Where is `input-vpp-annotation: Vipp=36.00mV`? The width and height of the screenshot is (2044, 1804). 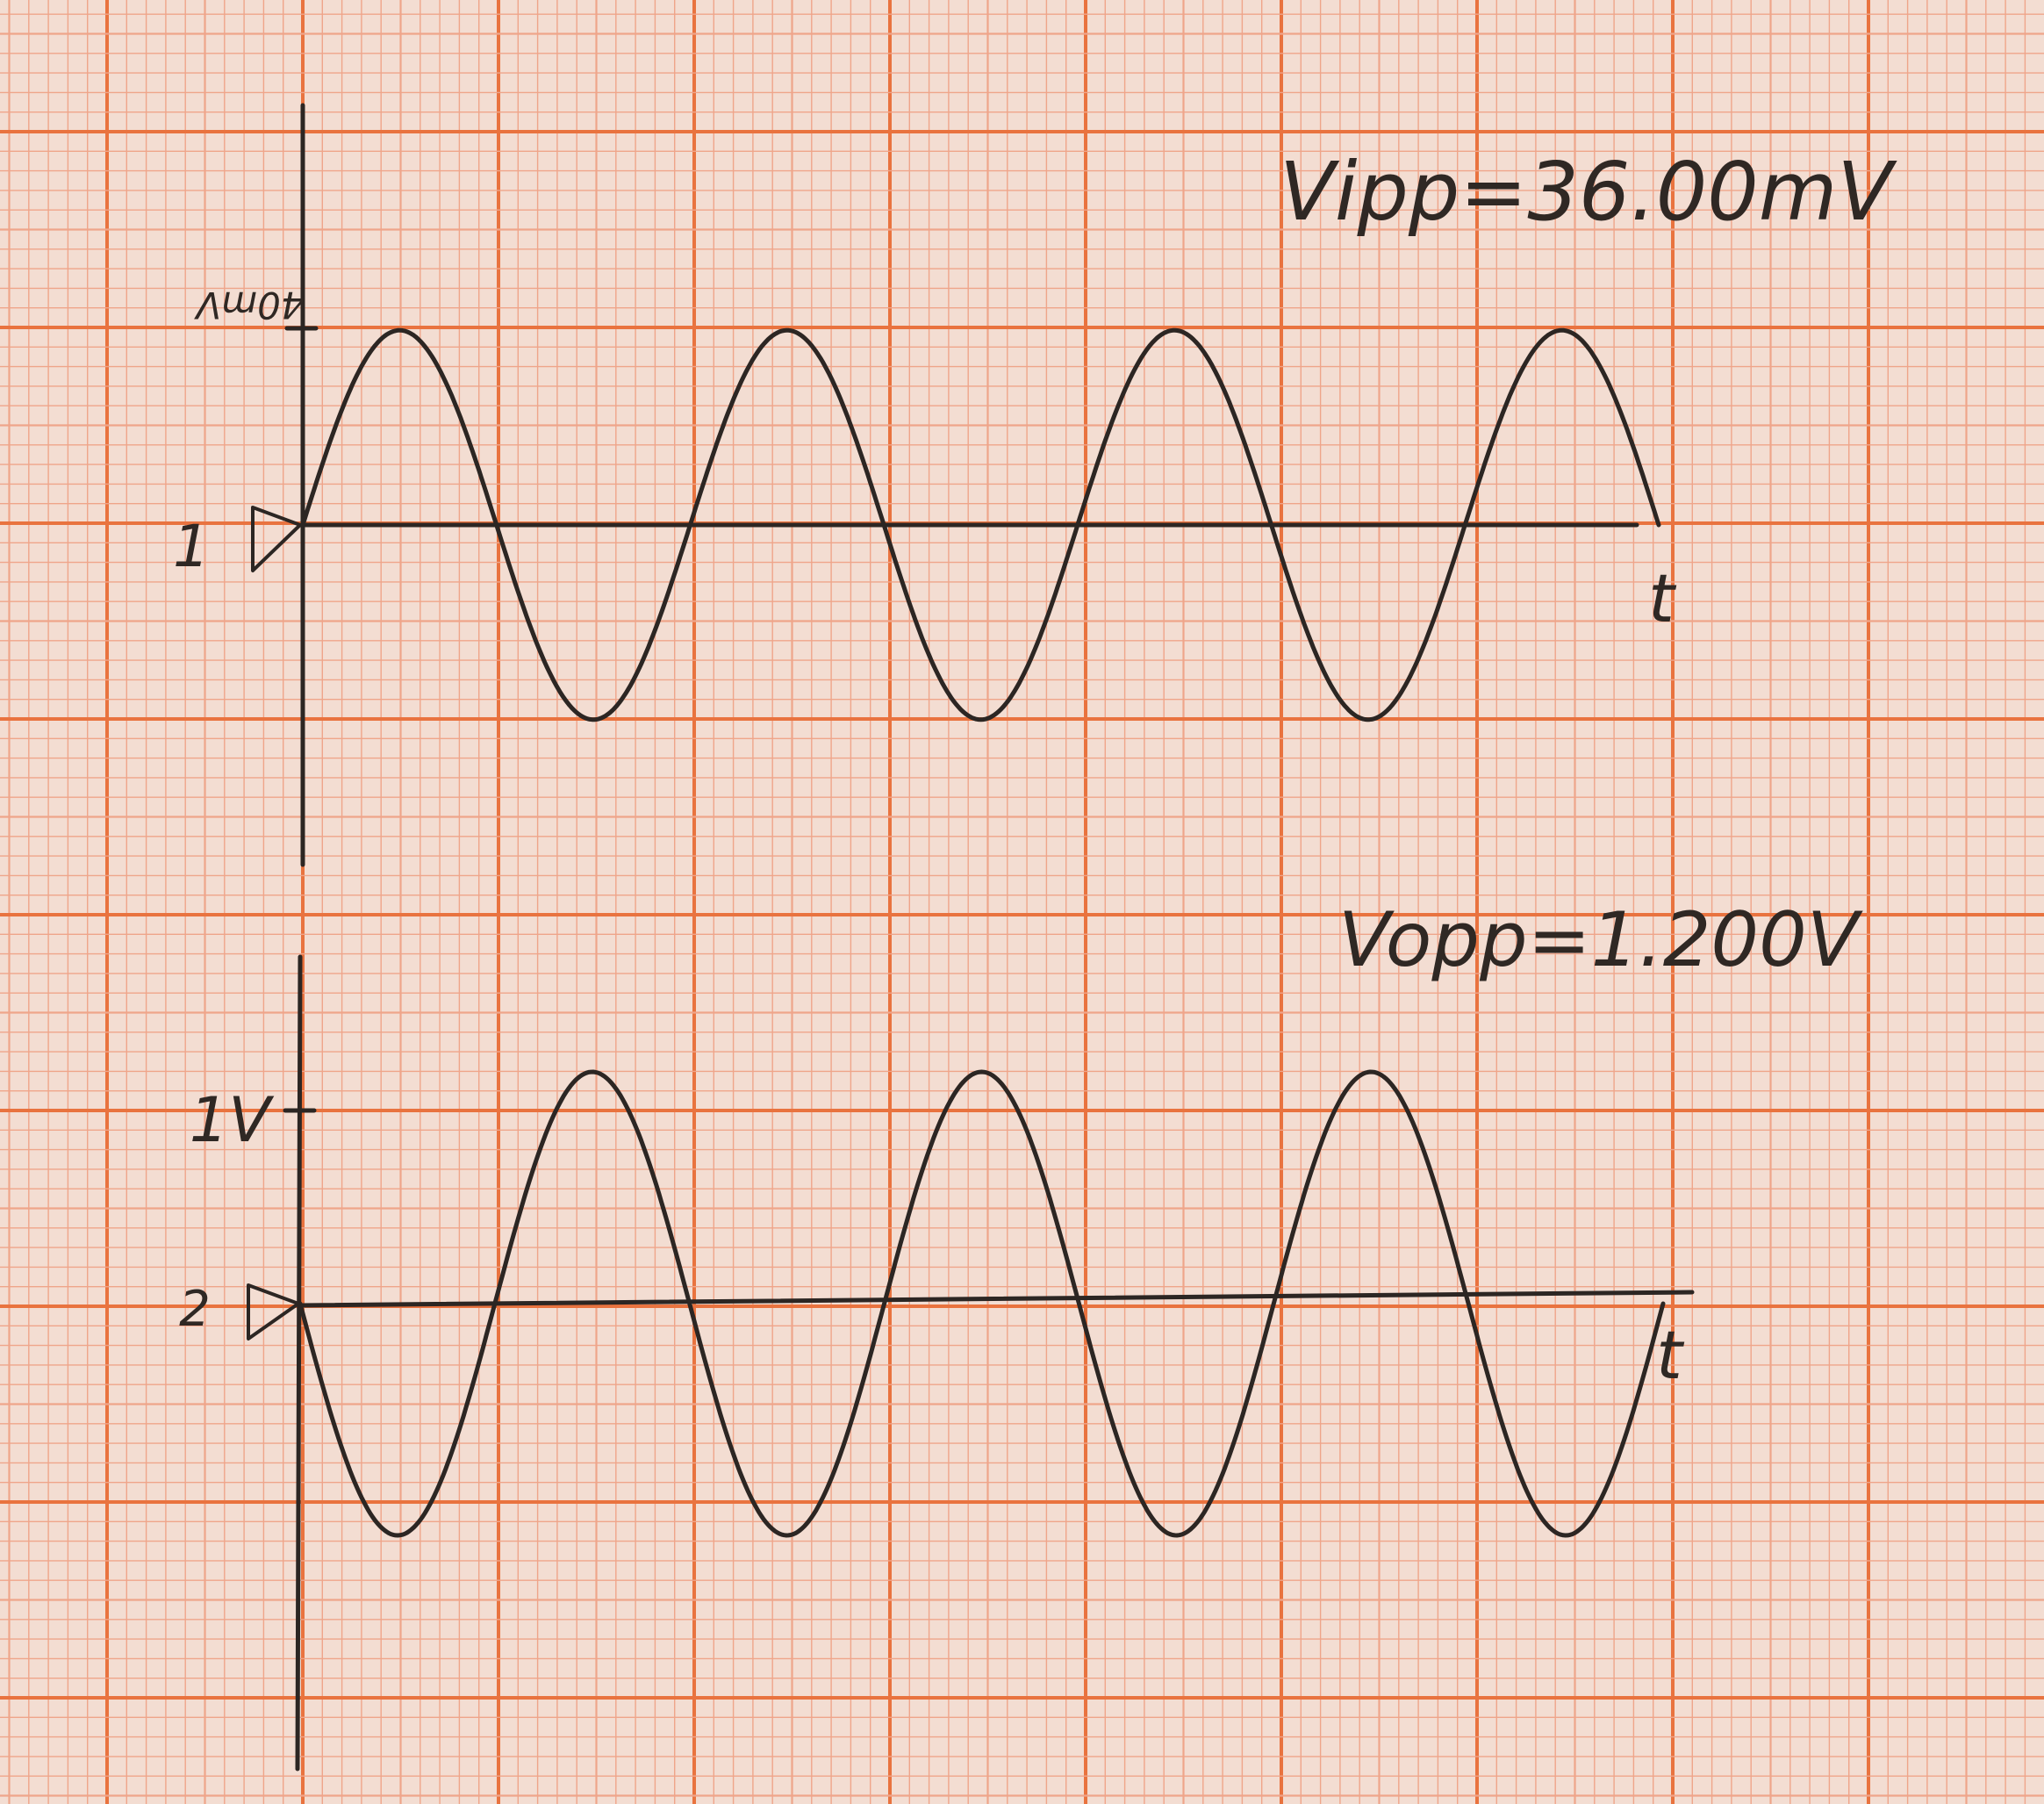
input-vpp-annotation: Vipp=36.00mV is located at coordinates (1589, 192).